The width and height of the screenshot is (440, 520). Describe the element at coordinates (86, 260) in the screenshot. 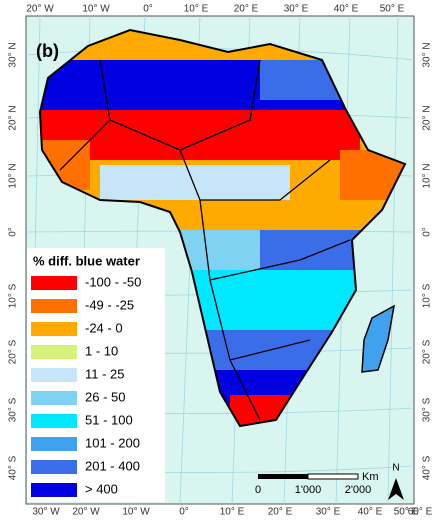

I see `legend-title: % diff. blue water` at that location.